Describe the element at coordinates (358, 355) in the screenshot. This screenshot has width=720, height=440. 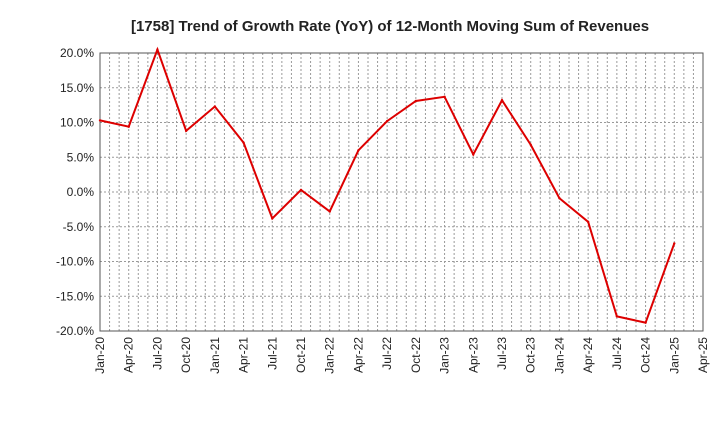
I see `x-tick-label: Apr-22` at that location.